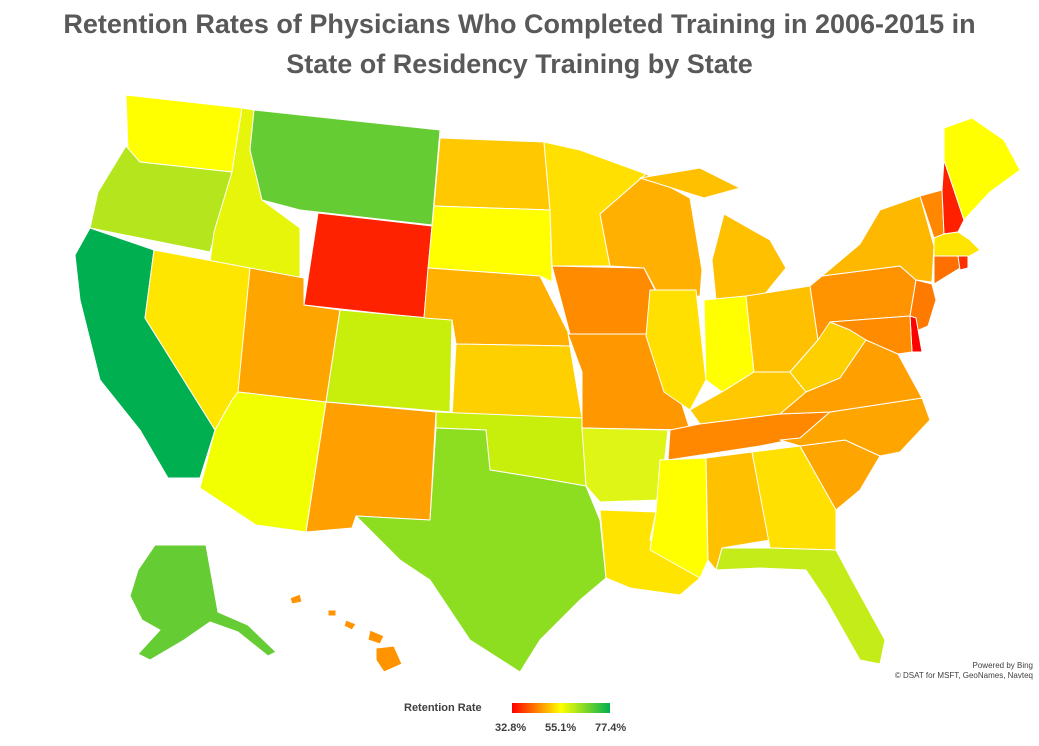 The height and width of the screenshot is (746, 1039). I want to click on state-ak, so click(203, 602).